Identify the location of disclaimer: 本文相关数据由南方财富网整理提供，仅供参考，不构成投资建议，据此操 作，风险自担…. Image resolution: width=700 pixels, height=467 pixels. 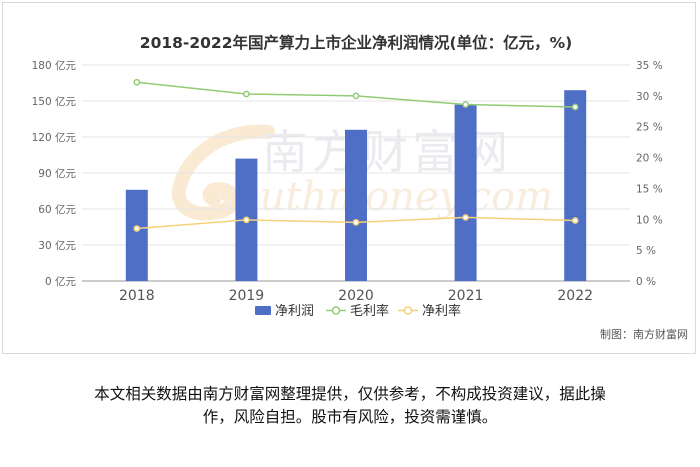
(350, 406).